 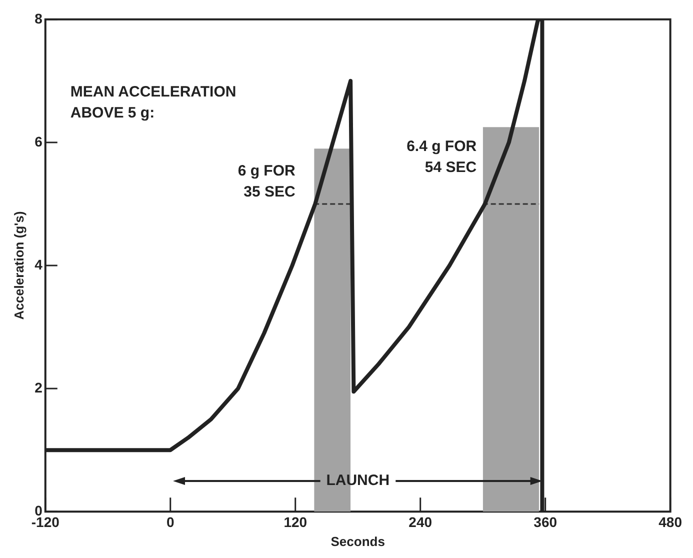 What do you see at coordinates (38, 264) in the screenshot?
I see `y-tick-label: 4` at bounding box center [38, 264].